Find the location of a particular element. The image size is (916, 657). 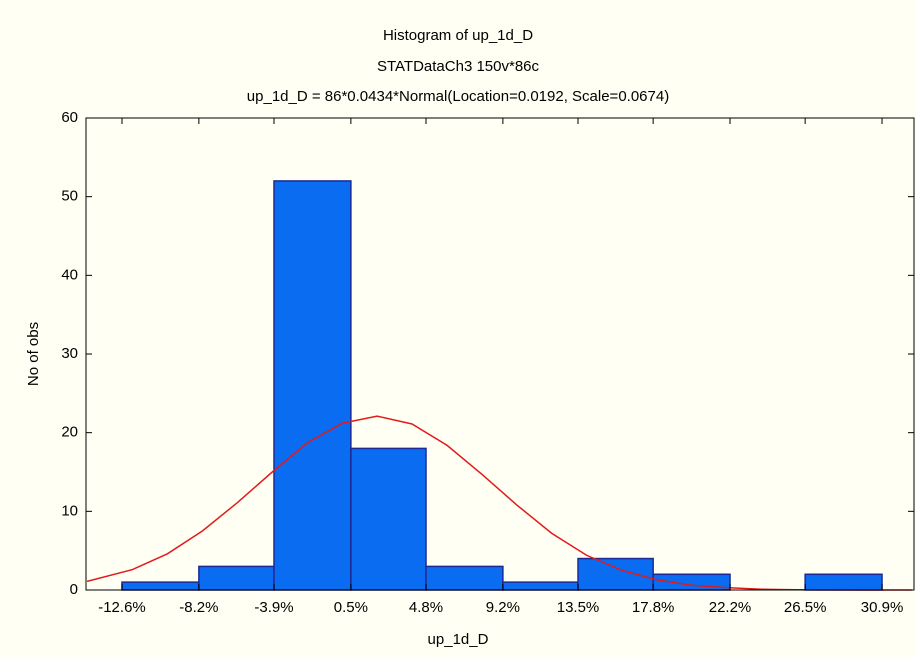

y-tick-label: 10 is located at coordinates (69, 510).